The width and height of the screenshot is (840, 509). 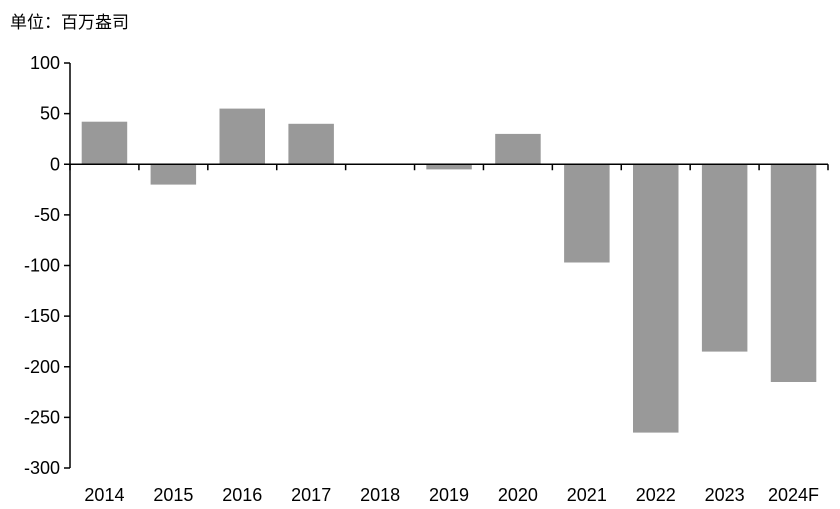 I want to click on x-tick-label: 2021, so click(x=587, y=495).